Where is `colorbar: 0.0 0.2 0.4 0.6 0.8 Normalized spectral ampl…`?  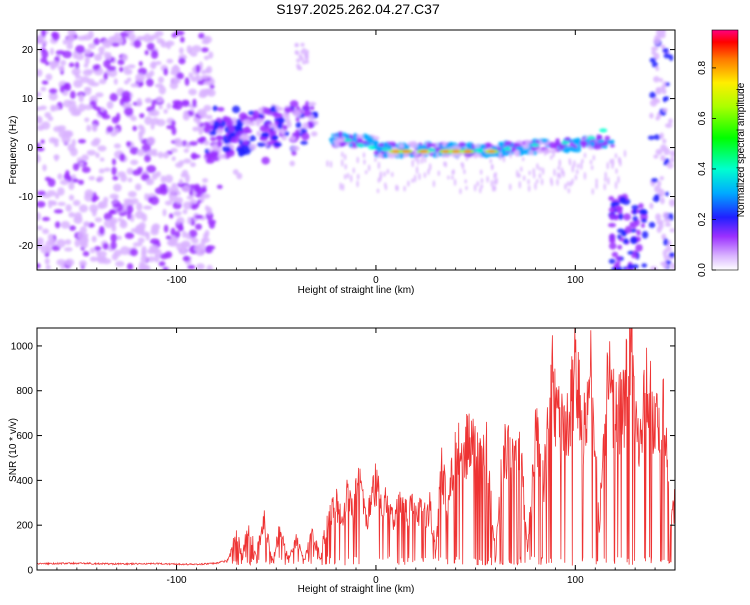
colorbar: 0.0 0.2 0.4 0.6 0.8 Normalized spectral ampl… is located at coordinates (722, 153).